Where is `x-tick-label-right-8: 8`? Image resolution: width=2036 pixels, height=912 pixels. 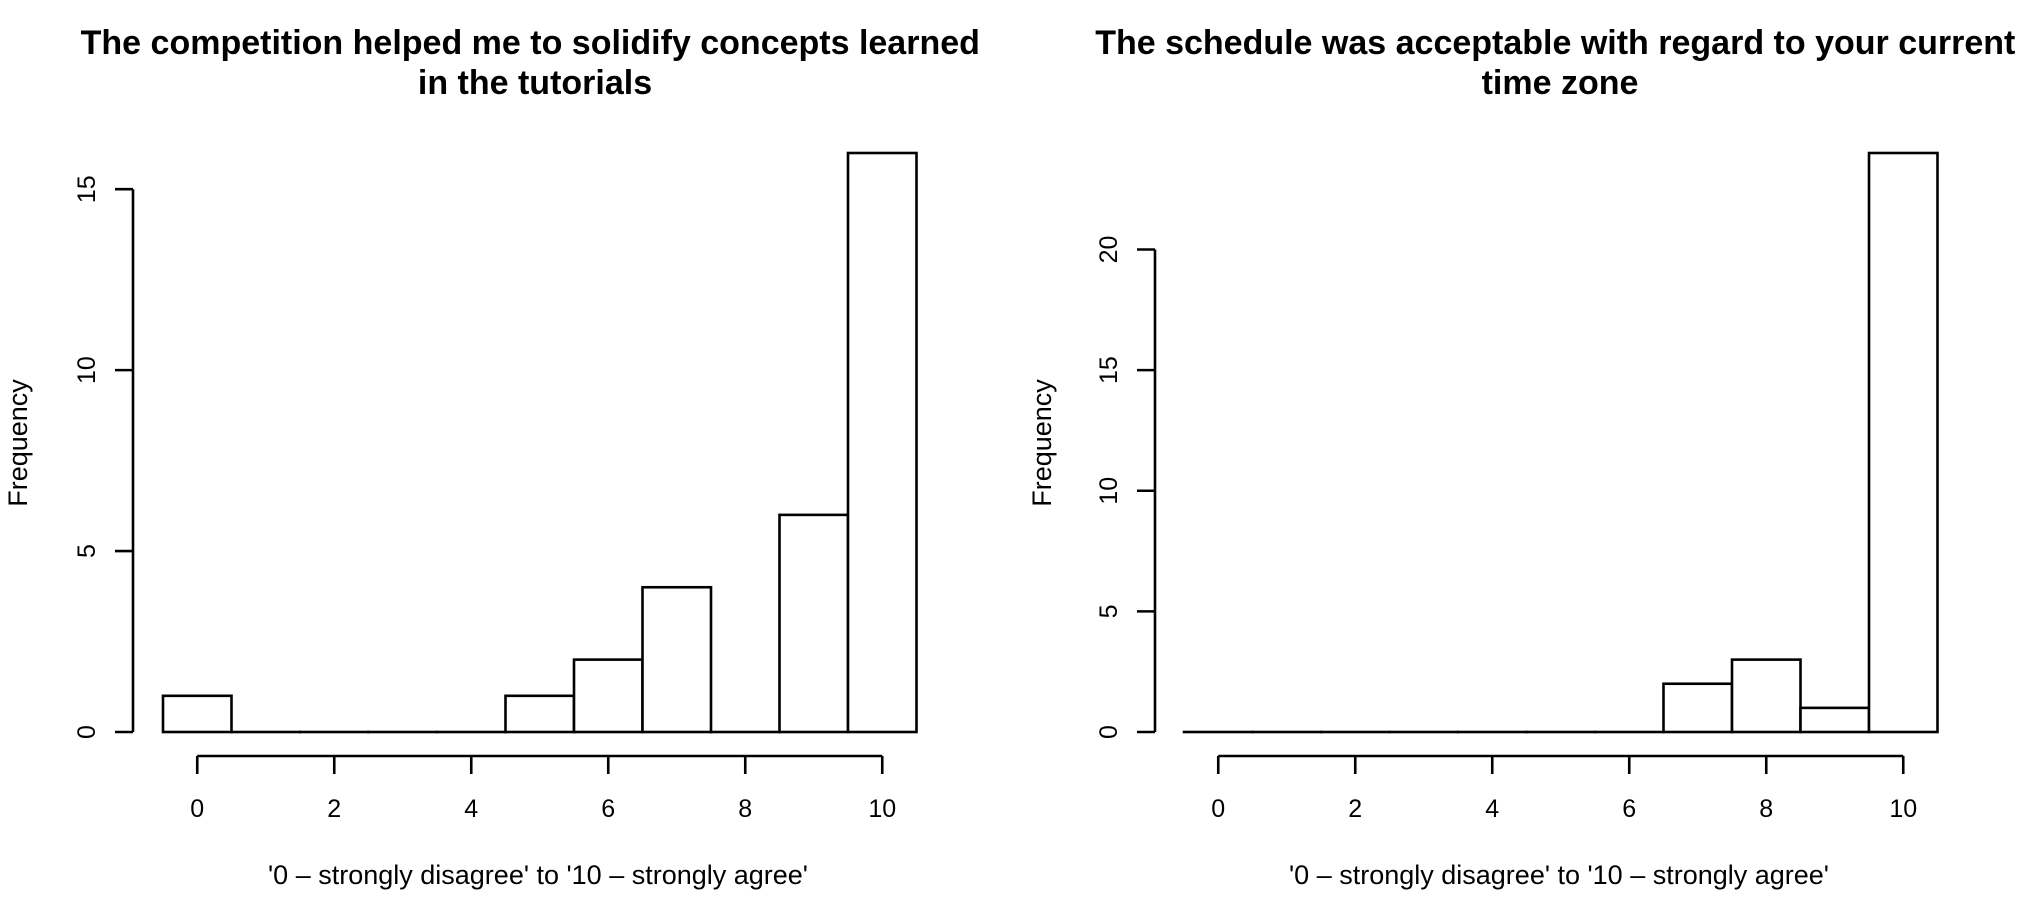
x-tick-label-right-8: 8 is located at coordinates (1766, 809).